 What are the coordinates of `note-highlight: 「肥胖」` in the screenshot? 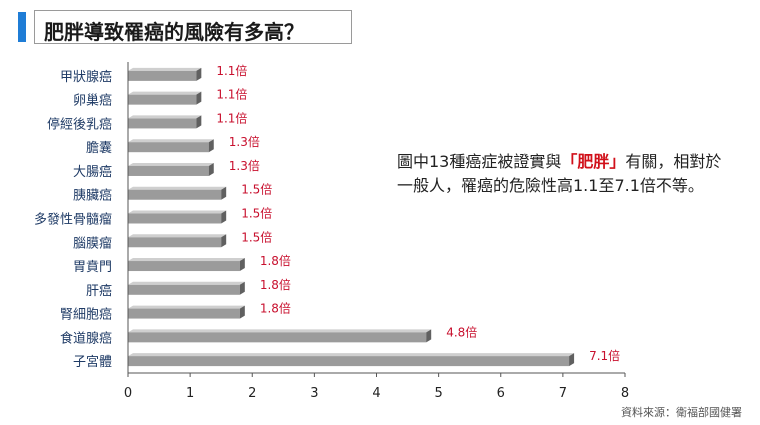 It's located at (593, 161).